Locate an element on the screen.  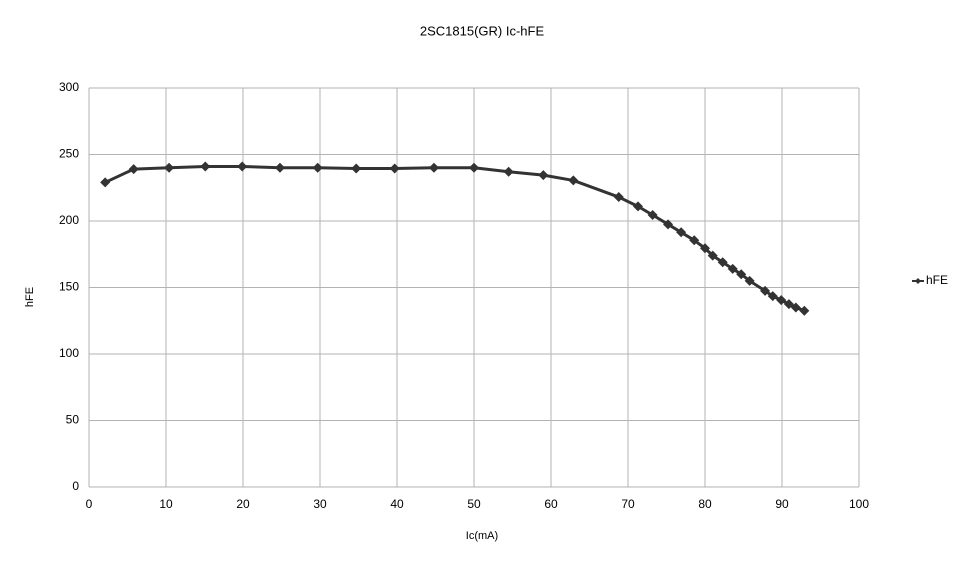
y-tick-label: 200 is located at coordinates (69, 220).